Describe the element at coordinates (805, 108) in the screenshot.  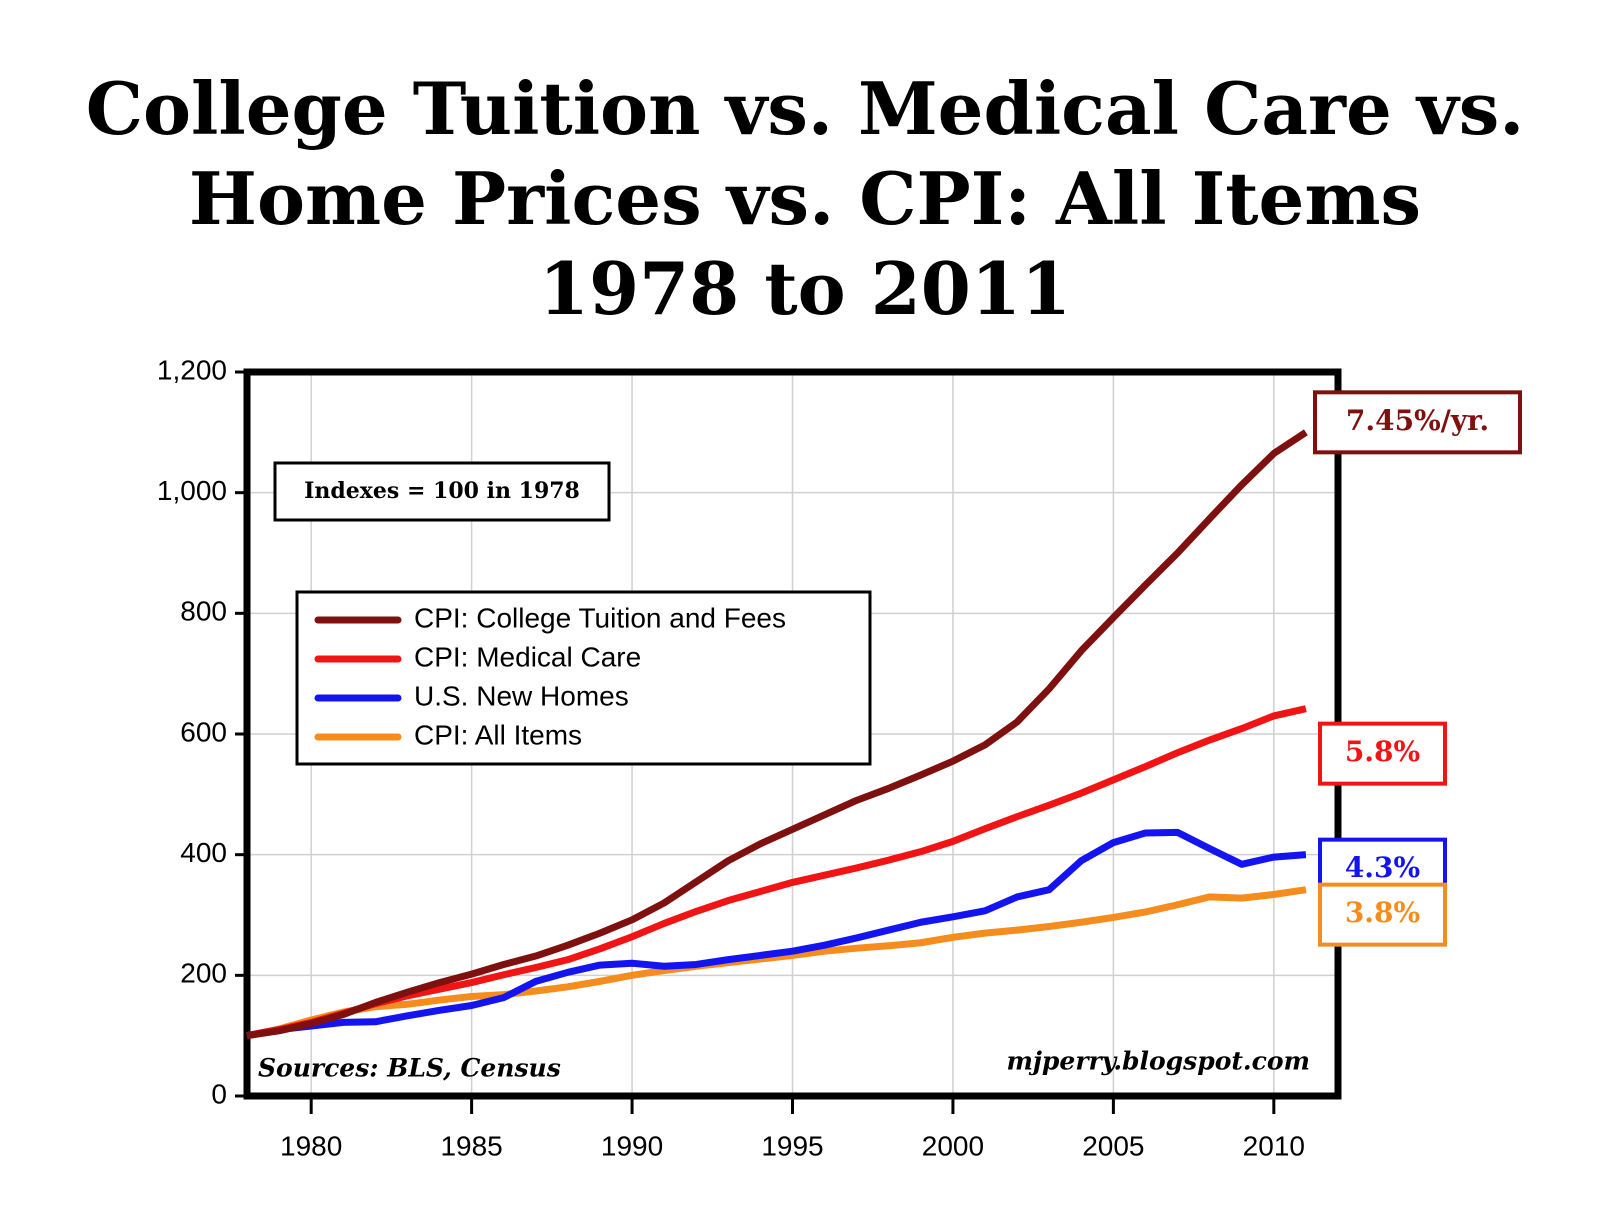
I see `chart-title: College Tuition vs. Medical Care vs.` at that location.